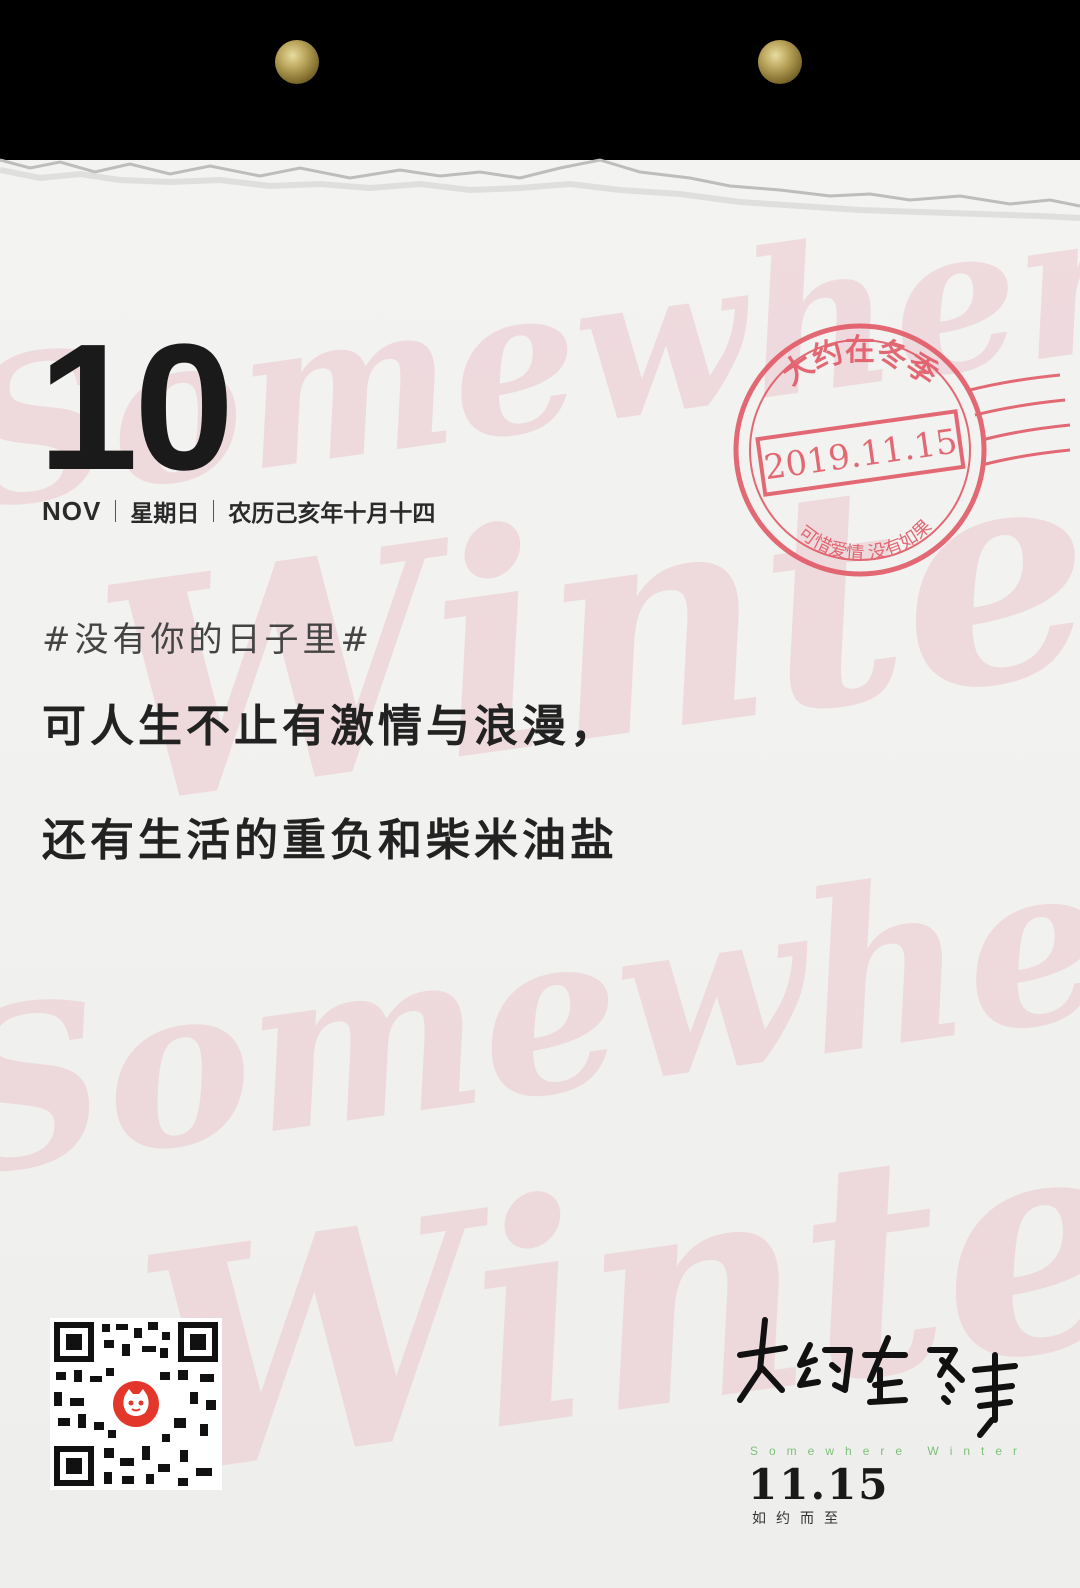  I want to click on day-number: 10, so click(136, 407).